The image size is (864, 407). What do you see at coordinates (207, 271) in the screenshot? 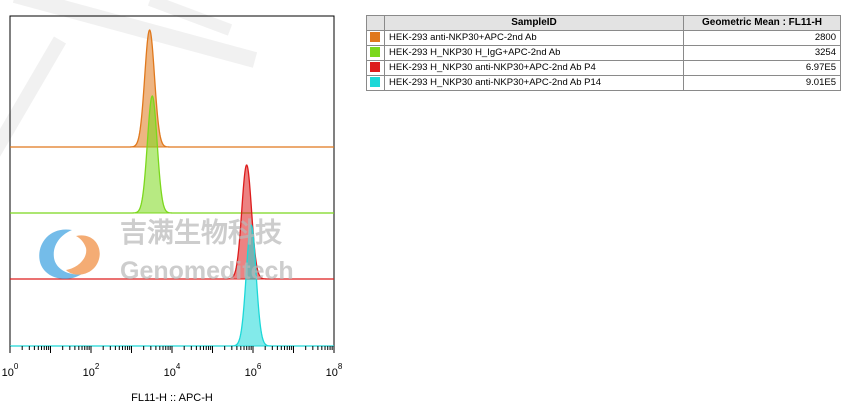
I see `watermark-english-text: Genomeditech` at bounding box center [207, 271].